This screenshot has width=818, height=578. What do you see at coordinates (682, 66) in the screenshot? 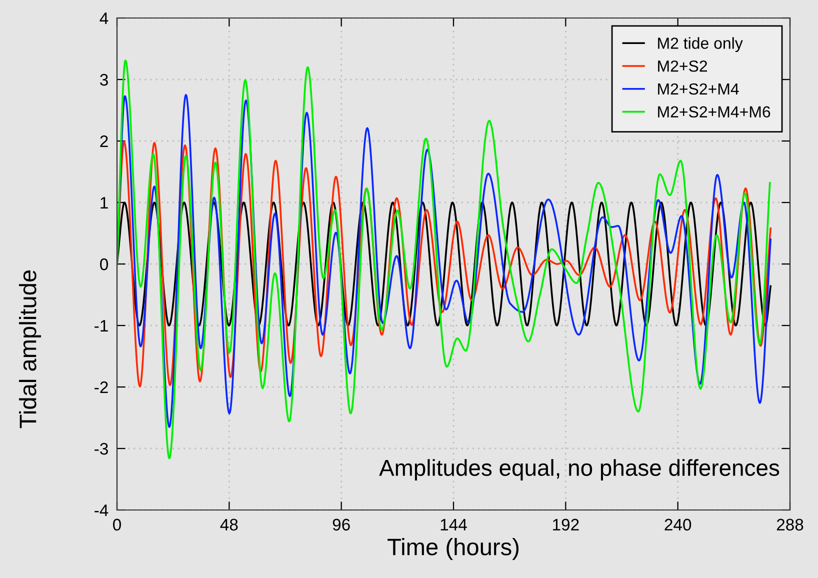
I see `legend-label: M2+S2` at bounding box center [682, 66].